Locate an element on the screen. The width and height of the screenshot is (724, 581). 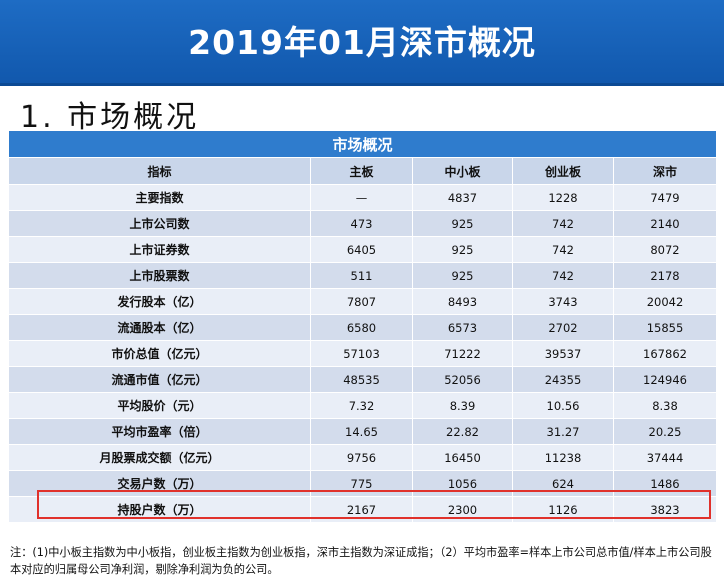
row-label: 平均市盈率（倍） is located at coordinates (159, 431).